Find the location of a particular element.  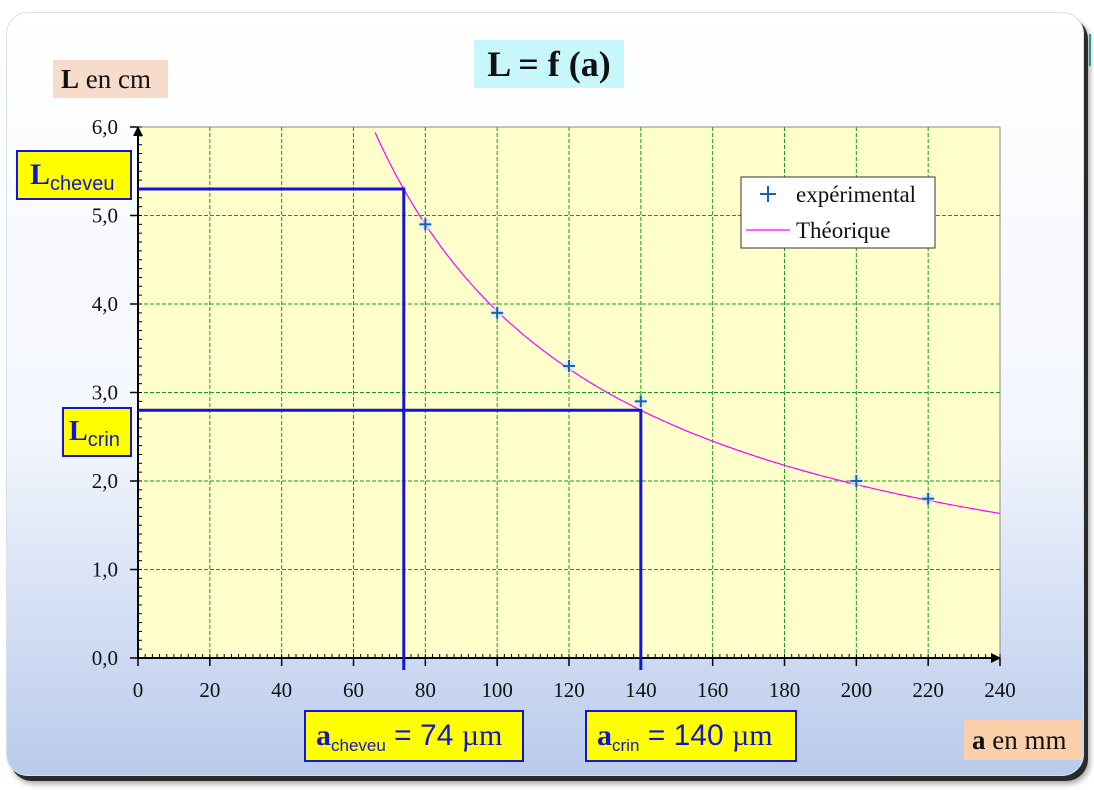

corner-mark is located at coordinates (1091, 50).